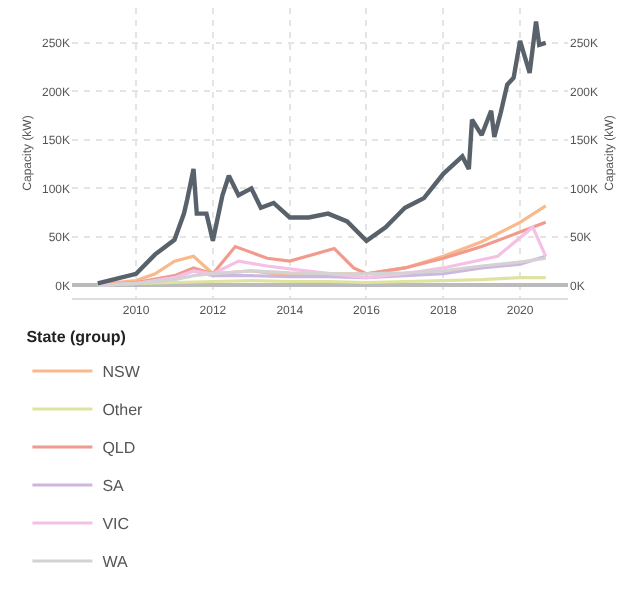 This screenshot has height=600, width=636. I want to click on legend-label: NSW, so click(121, 372).